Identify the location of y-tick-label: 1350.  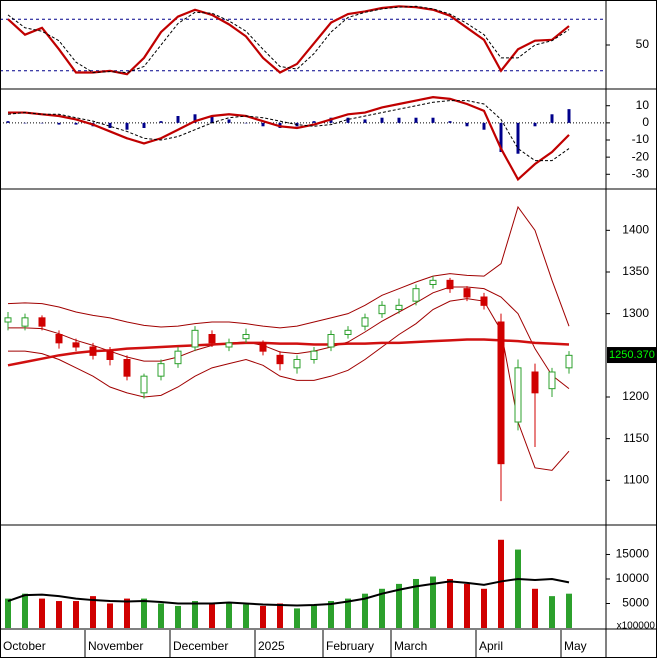
(635, 271).